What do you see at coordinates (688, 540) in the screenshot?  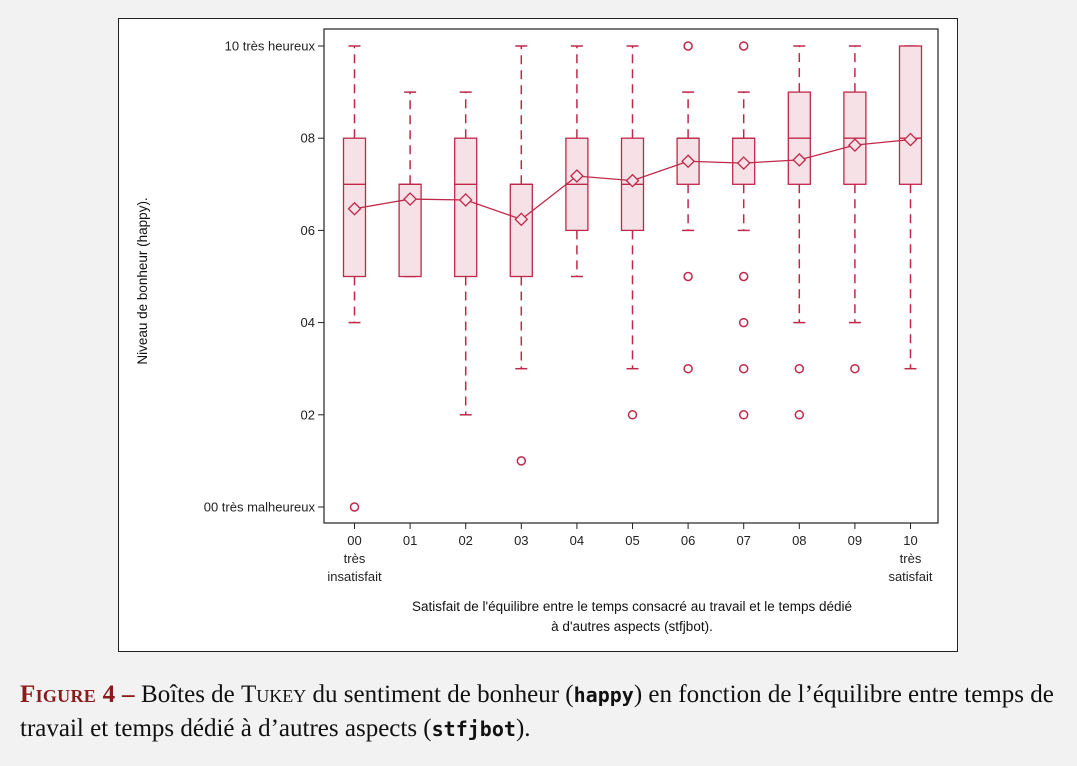 I see `x-tick-label: 06` at bounding box center [688, 540].